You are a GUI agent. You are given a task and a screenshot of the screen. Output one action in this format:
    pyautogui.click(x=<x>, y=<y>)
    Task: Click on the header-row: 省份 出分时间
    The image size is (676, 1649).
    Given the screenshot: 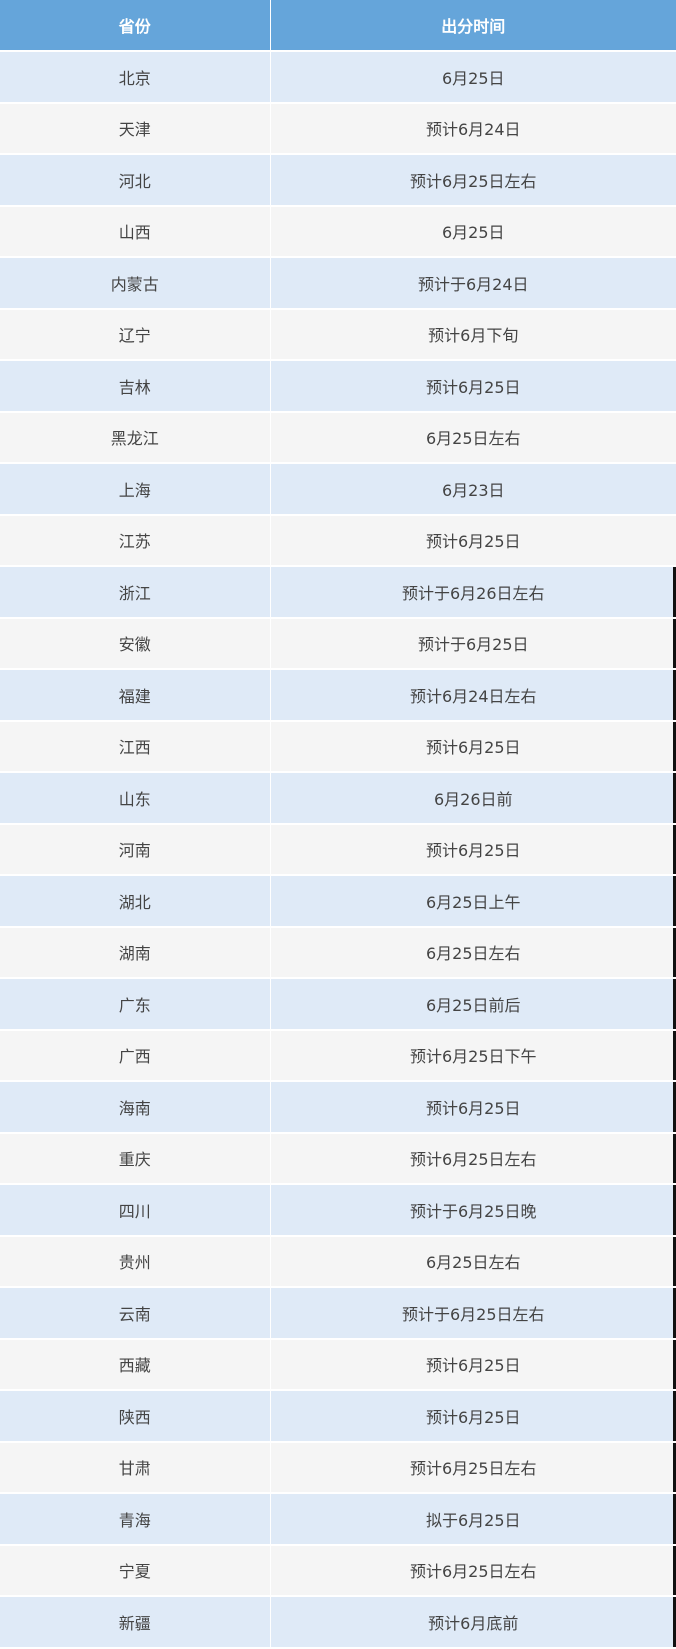 What is the action you would take?
    pyautogui.click(x=338, y=26)
    